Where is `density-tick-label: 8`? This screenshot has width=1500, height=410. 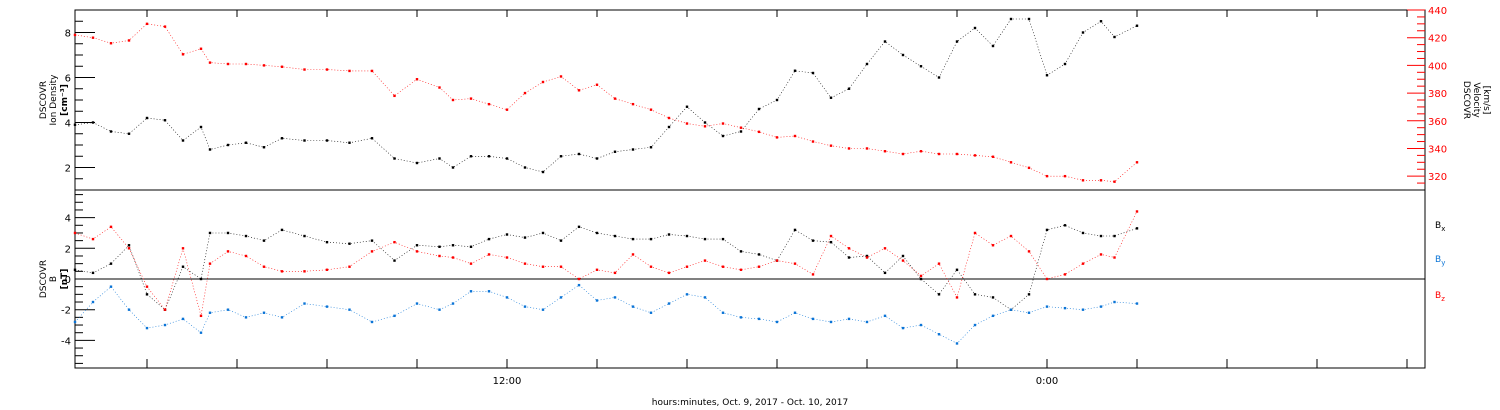
density-tick-label: 8 is located at coordinates (68, 34).